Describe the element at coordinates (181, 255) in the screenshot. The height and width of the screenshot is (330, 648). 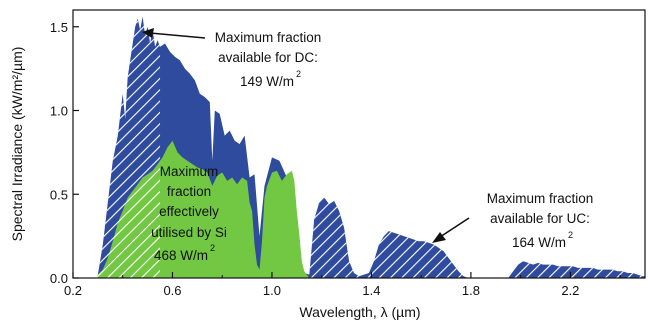
I see `si-annotation-value: 468 W/m` at that location.